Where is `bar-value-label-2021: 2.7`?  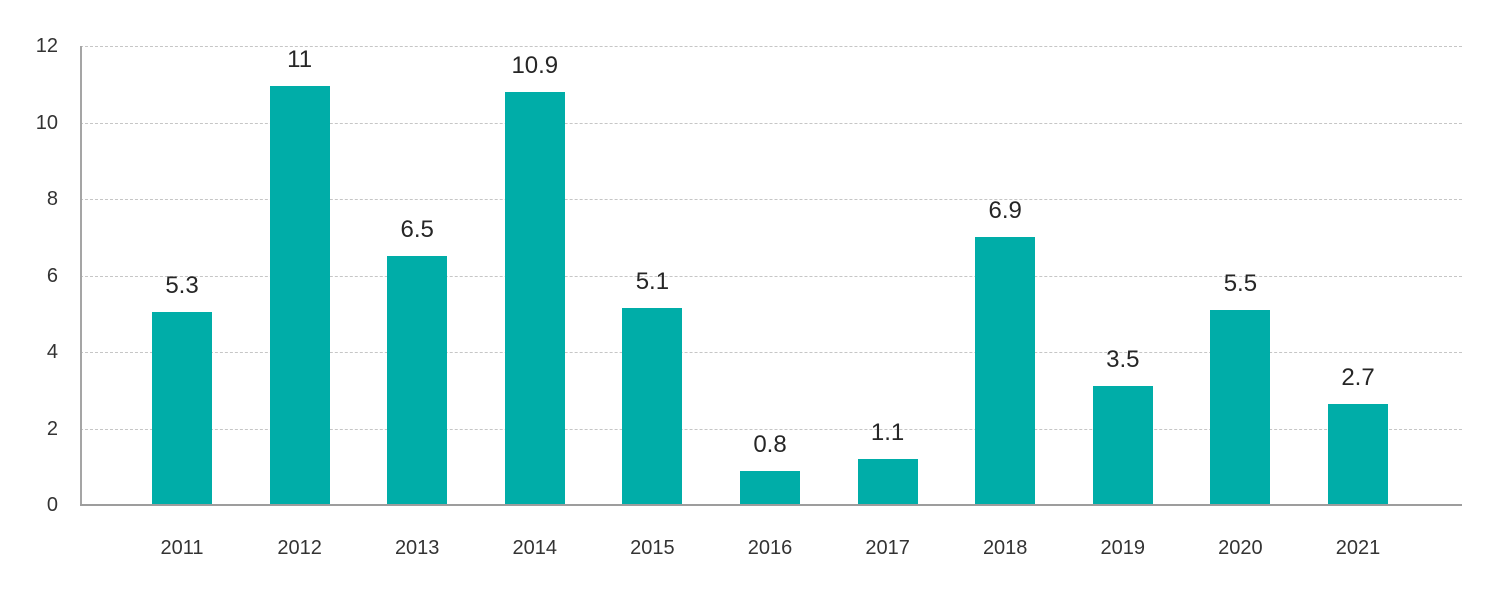
bar-value-label-2021: 2.7 is located at coordinates (1358, 377).